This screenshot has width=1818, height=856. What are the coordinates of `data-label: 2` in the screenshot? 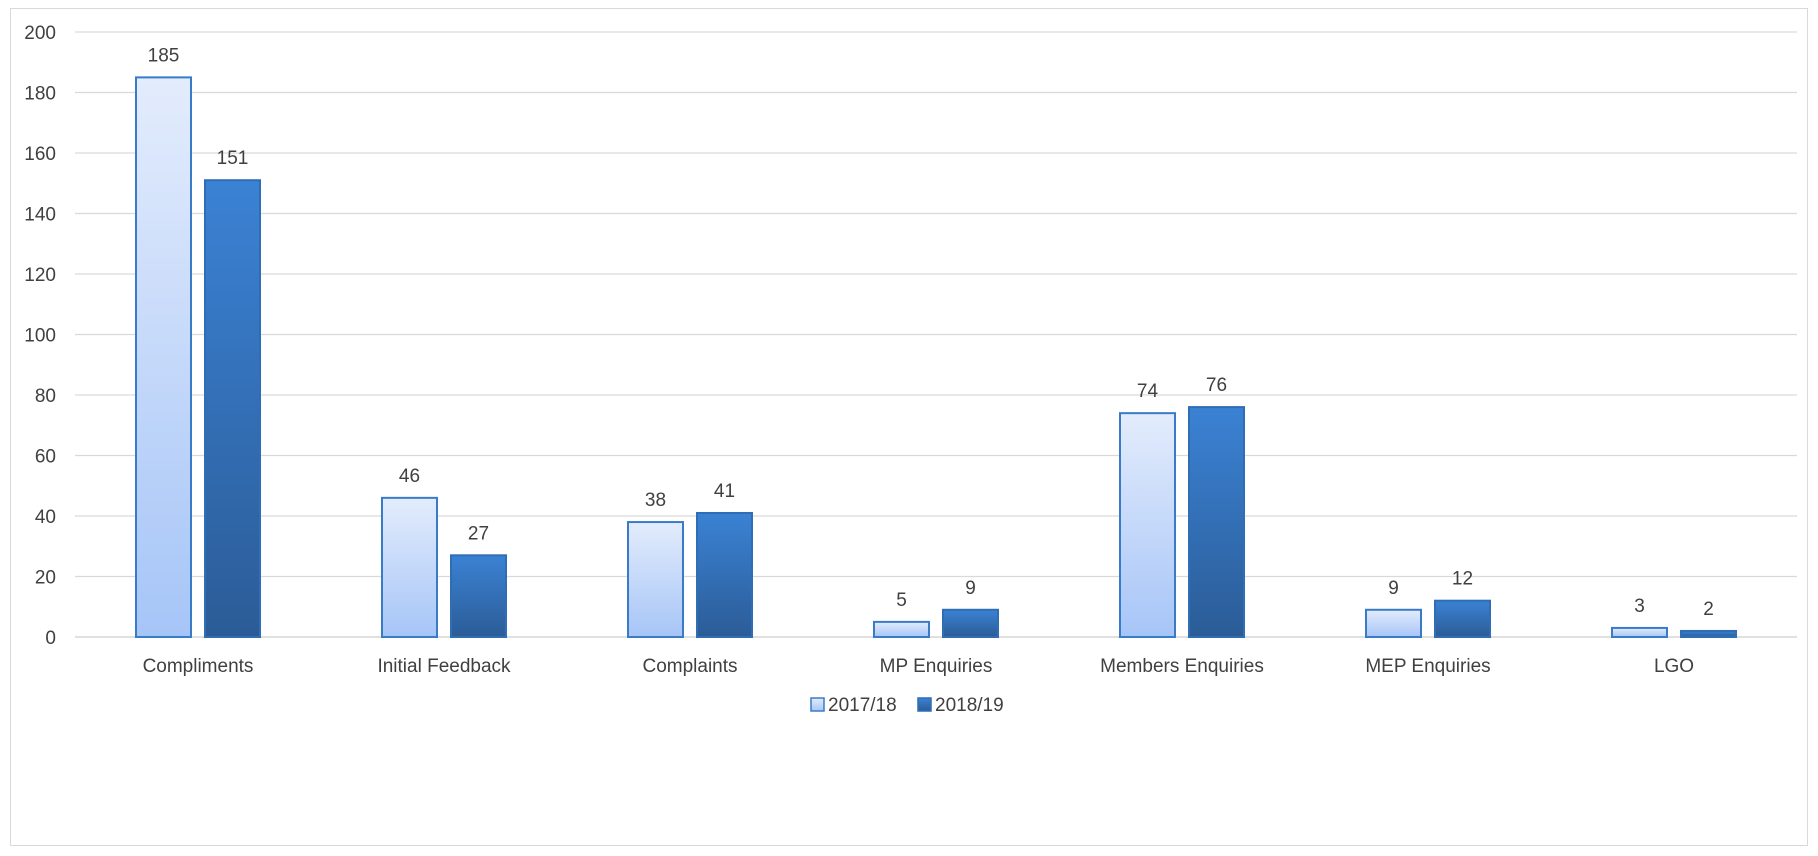 It's located at (1708, 609).